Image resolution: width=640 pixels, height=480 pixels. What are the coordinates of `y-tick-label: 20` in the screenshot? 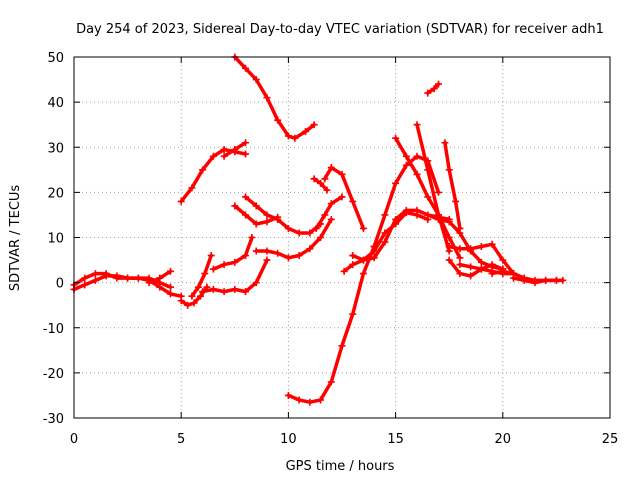 It's located at (55, 193).